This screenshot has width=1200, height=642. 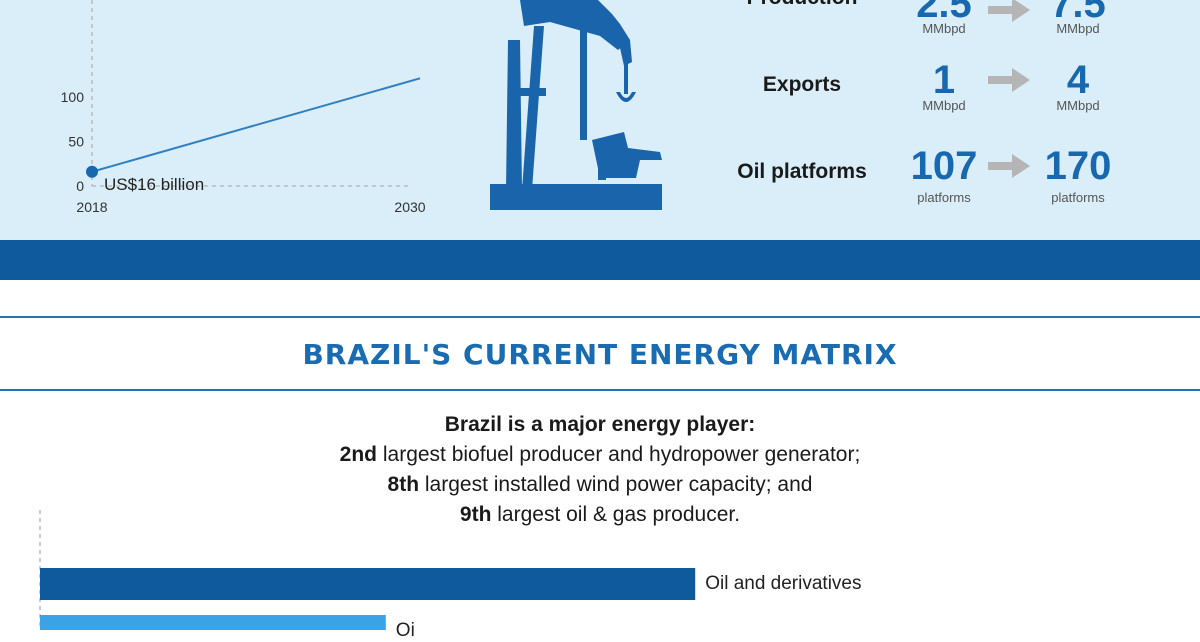 I want to click on stat-to-unit-exports: MMbpd, so click(x=1078, y=105).